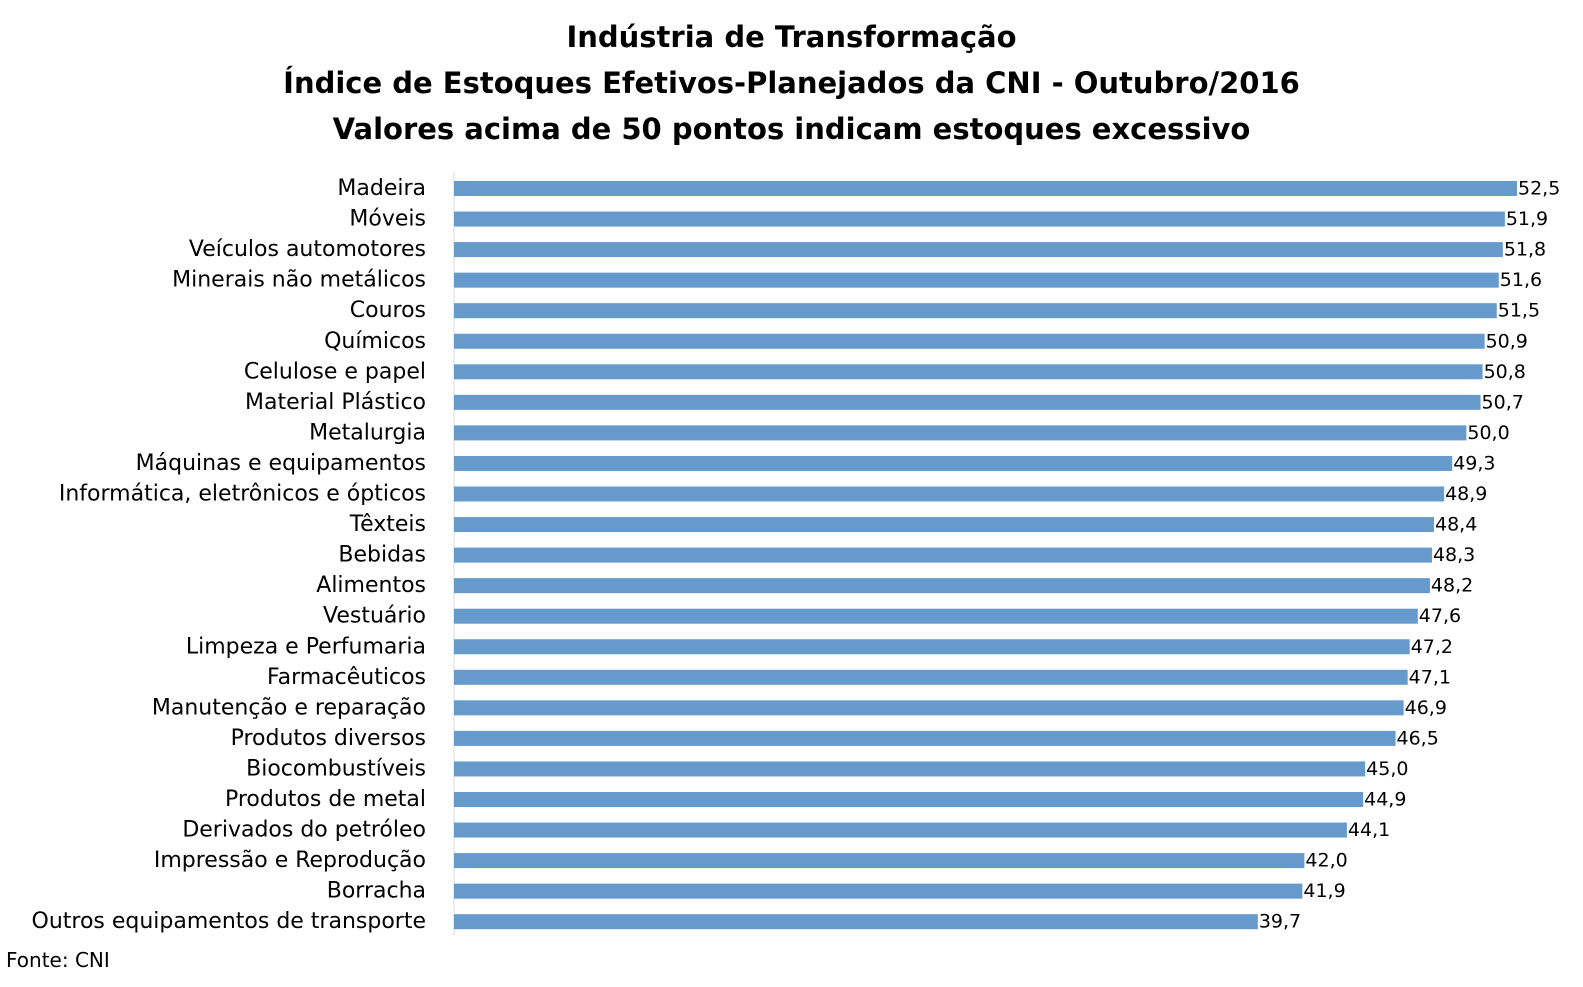 This screenshot has height=987, width=1583. What do you see at coordinates (1280, 922) in the screenshot?
I see `data-label: 39,7` at bounding box center [1280, 922].